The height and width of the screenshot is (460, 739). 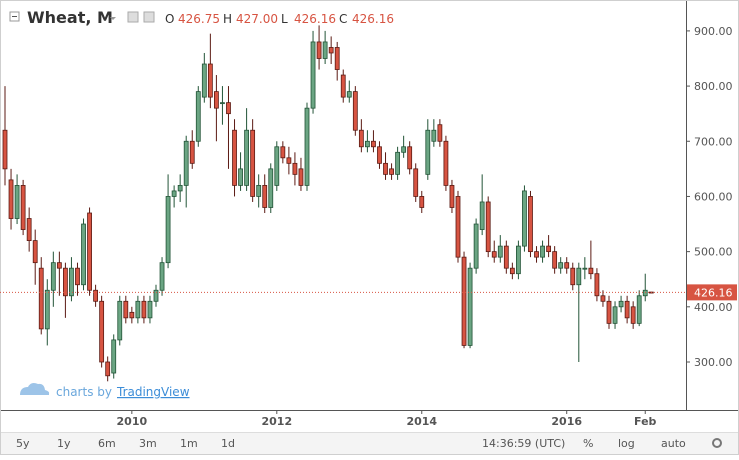 I want to click on clock: 14:36:59 (UTC), so click(x=523, y=443).